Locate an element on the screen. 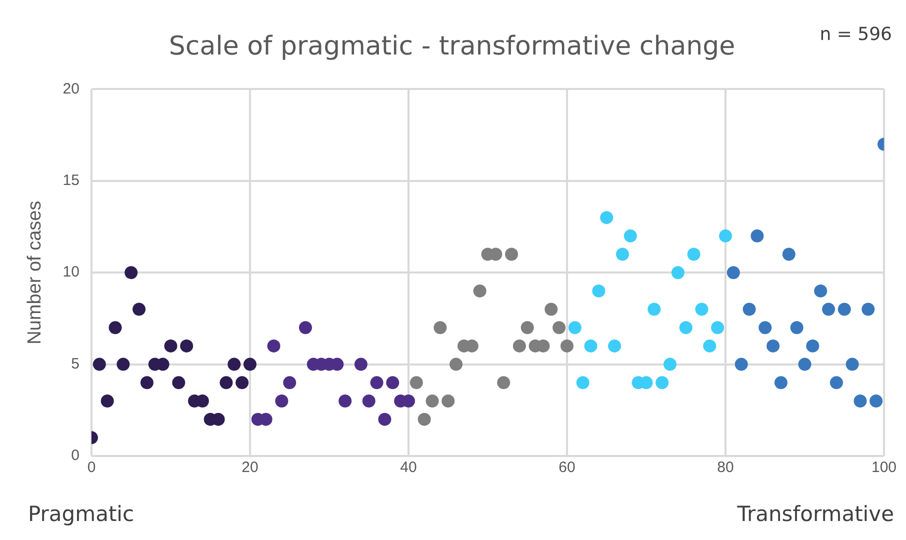 Image resolution: width=906 pixels, height=540 pixels. x-tick-label: 80 is located at coordinates (725, 467).